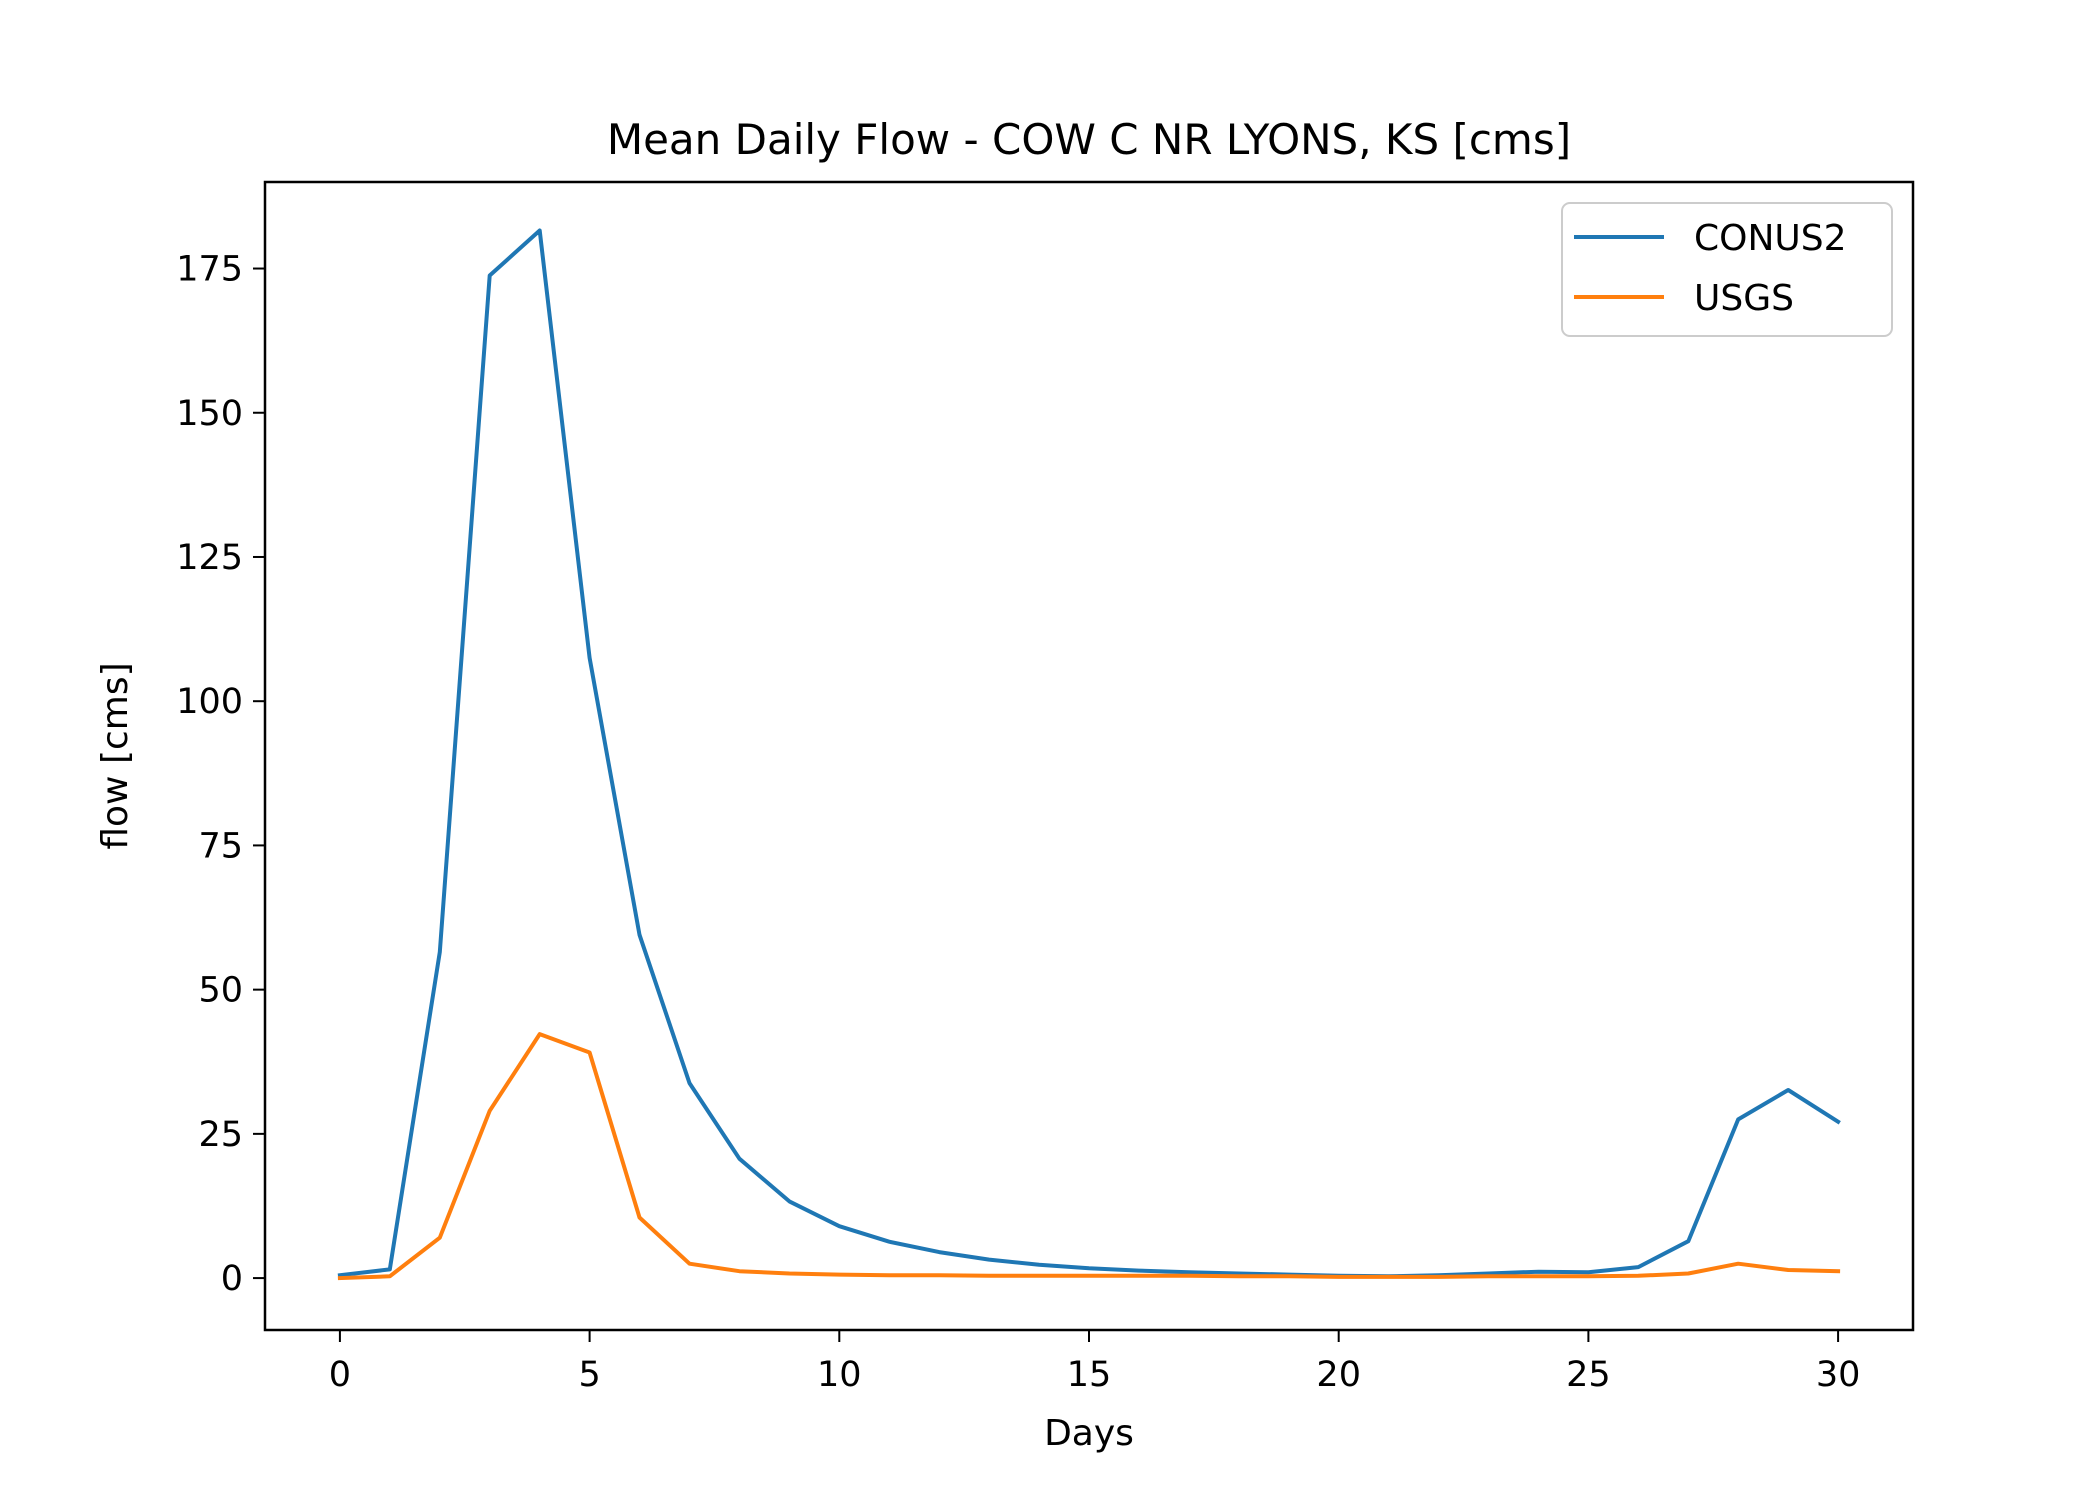 The width and height of the screenshot is (2100, 1500). I want to click on legend-label: USGS, so click(1744, 298).